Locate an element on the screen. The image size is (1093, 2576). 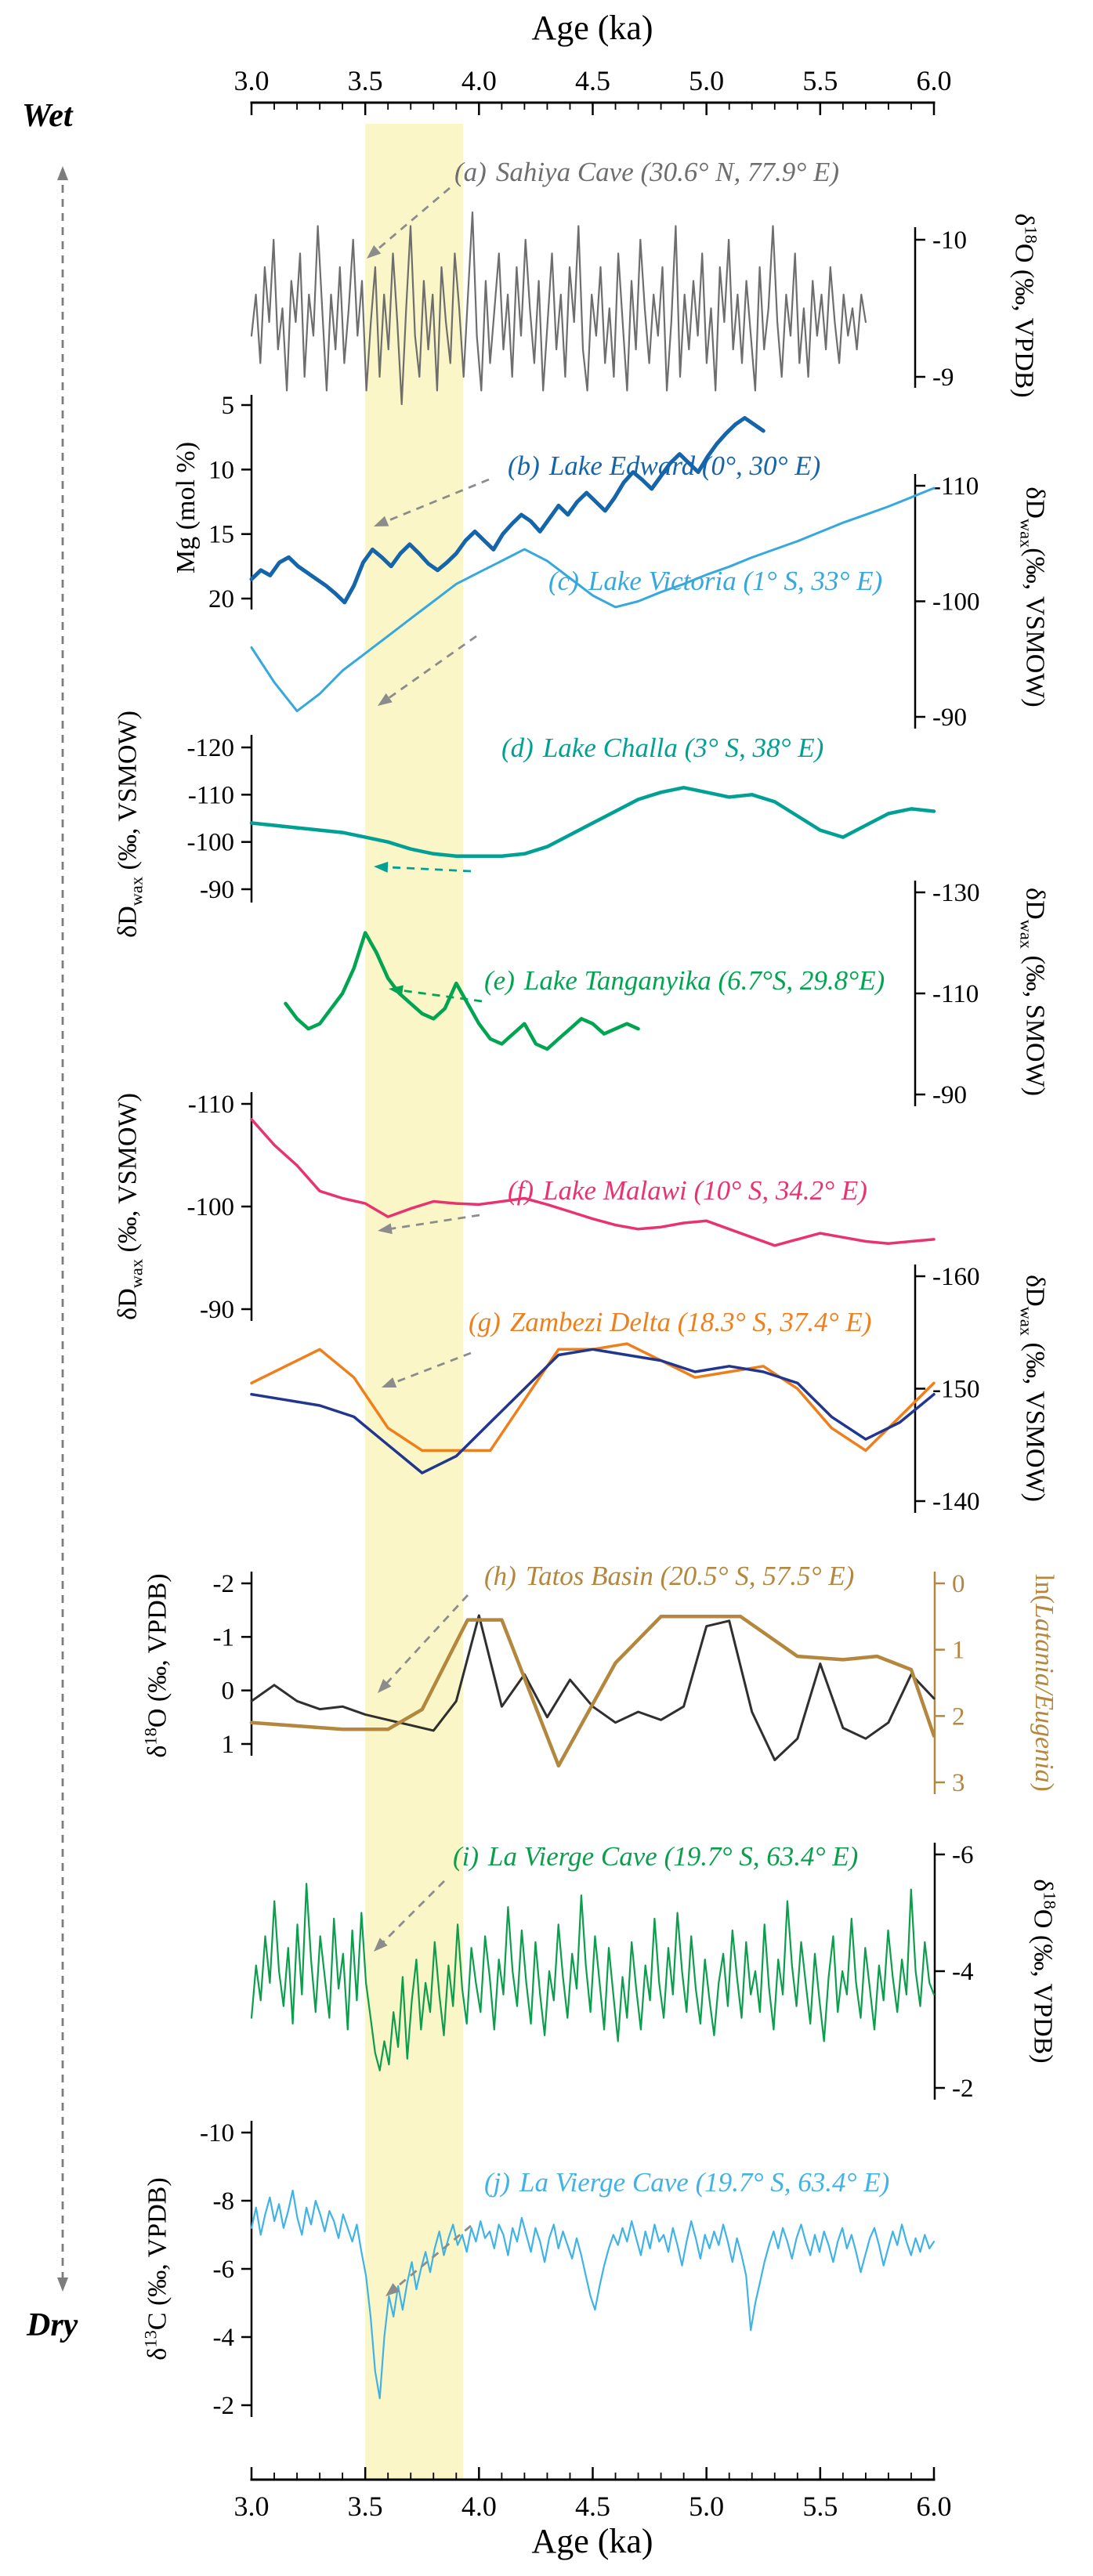
axis-label-g-right: δDwax (‰, VSMOW) is located at coordinates (1033, 1388).